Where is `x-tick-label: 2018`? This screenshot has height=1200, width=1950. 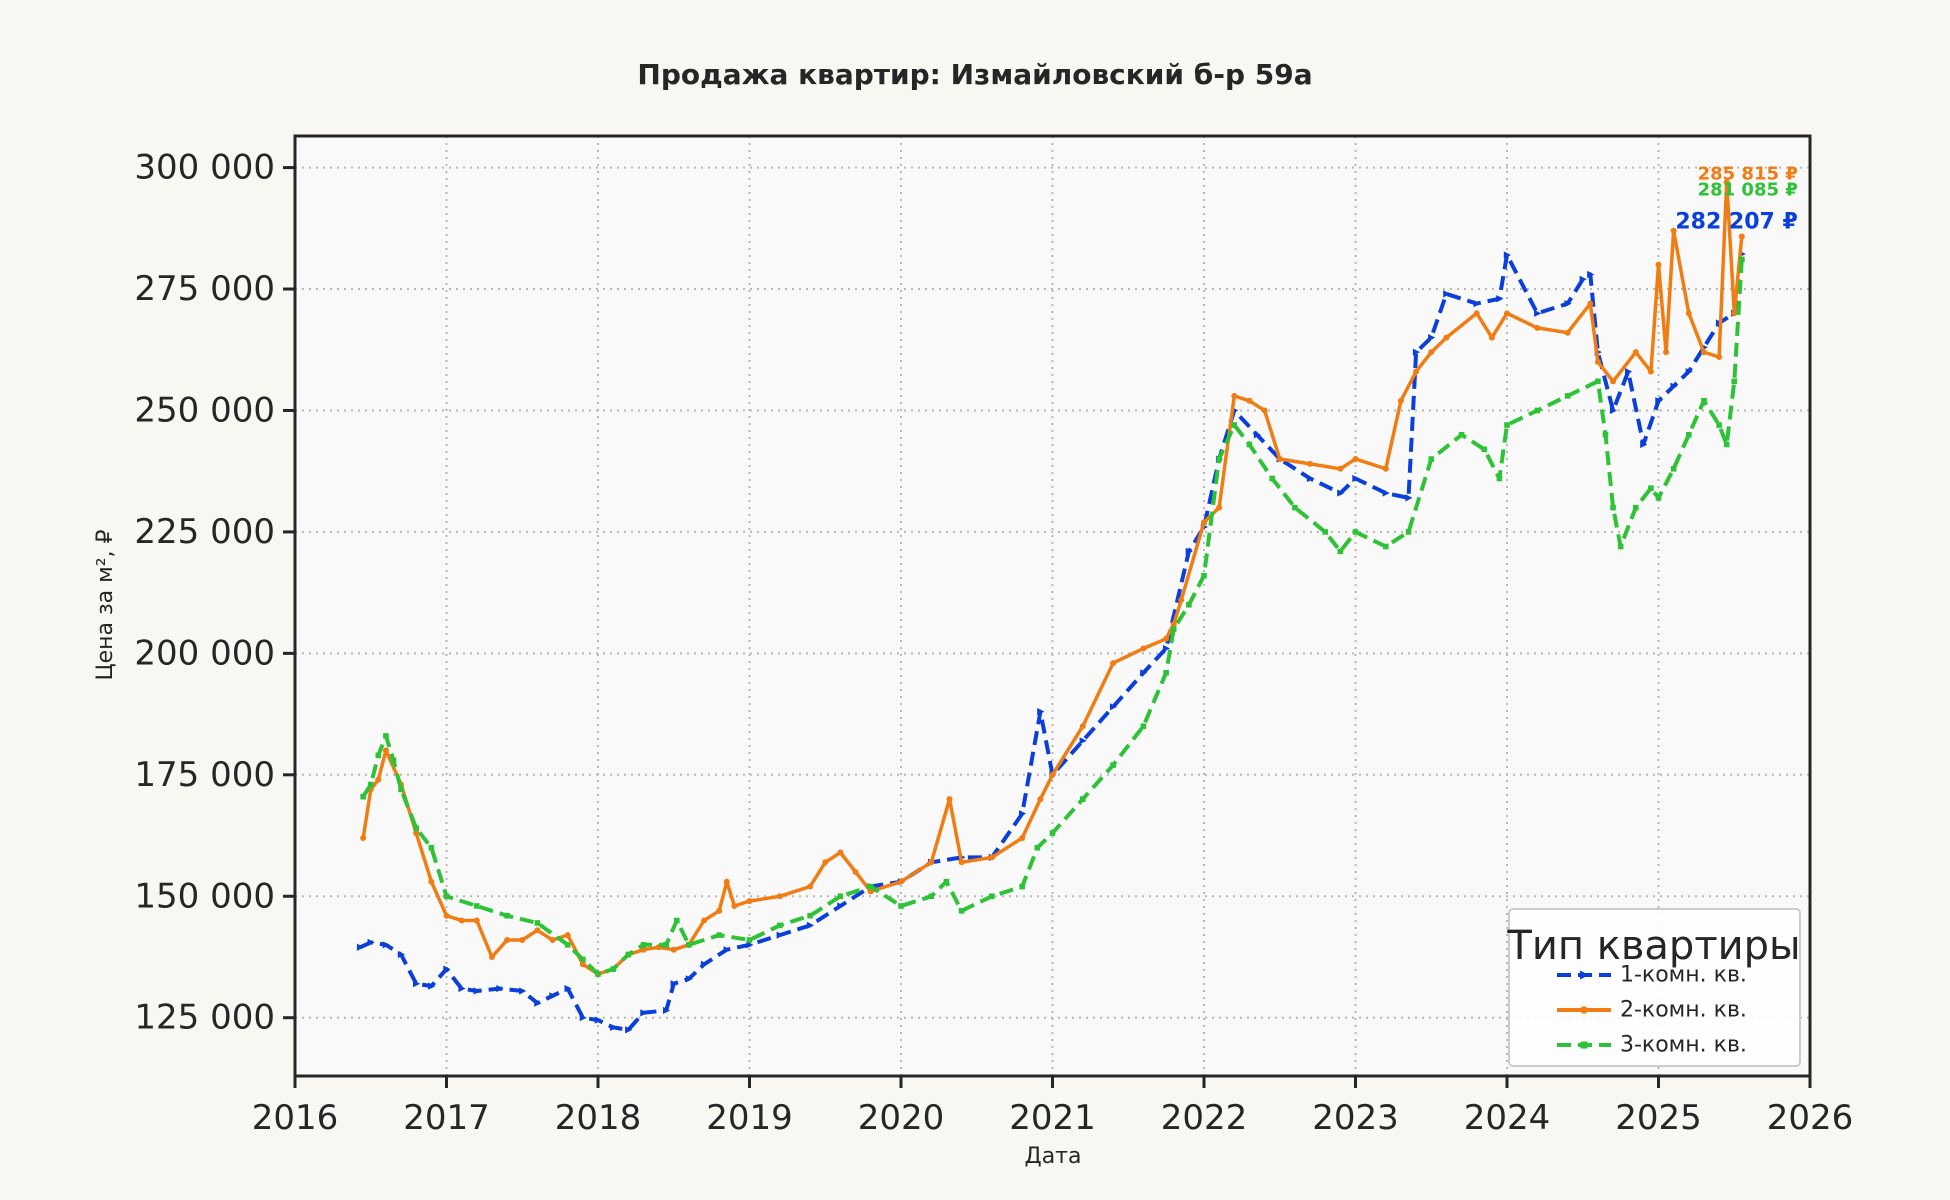
x-tick-label: 2018 is located at coordinates (598, 1118).